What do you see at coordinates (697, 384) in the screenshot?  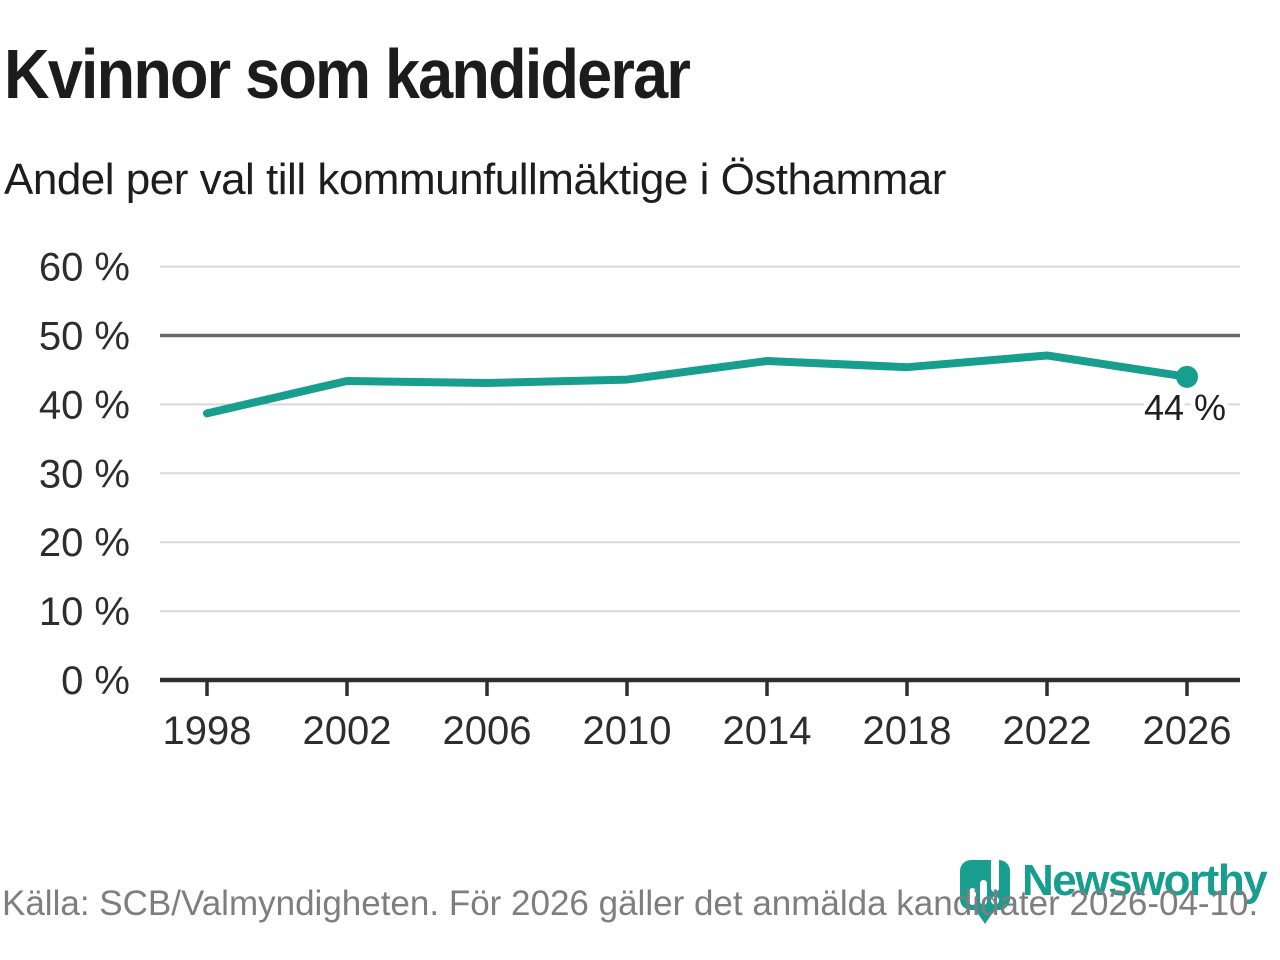 I see `trend-line` at bounding box center [697, 384].